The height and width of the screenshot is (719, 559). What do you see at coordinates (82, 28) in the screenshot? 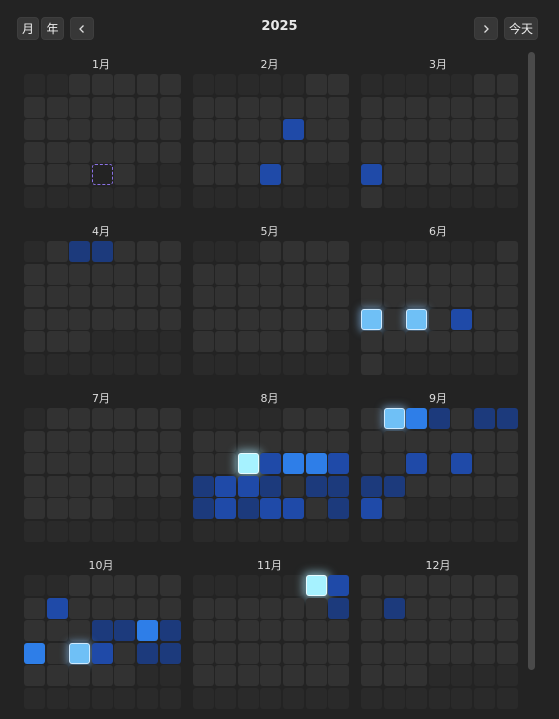
I see `prev-button` at bounding box center [82, 28].